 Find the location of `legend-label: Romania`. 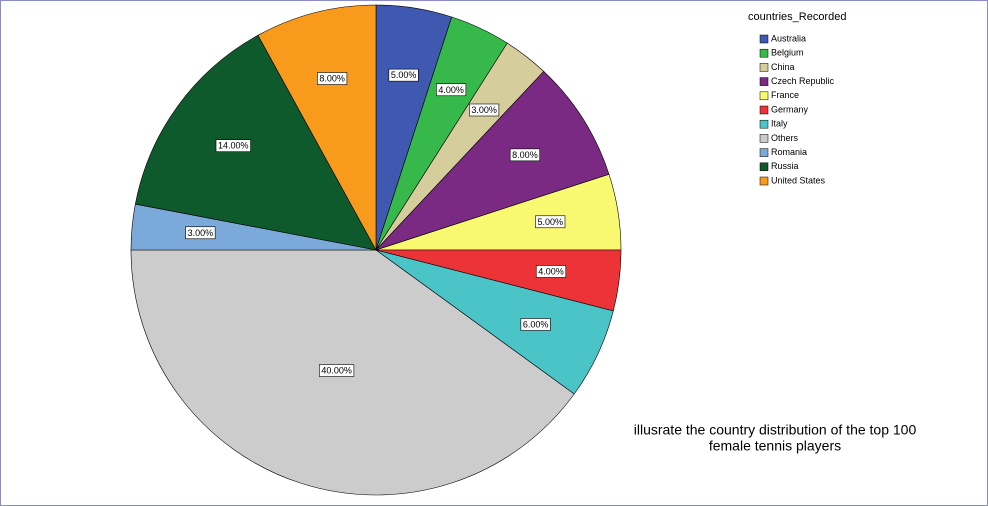

legend-label: Romania is located at coordinates (789, 152).